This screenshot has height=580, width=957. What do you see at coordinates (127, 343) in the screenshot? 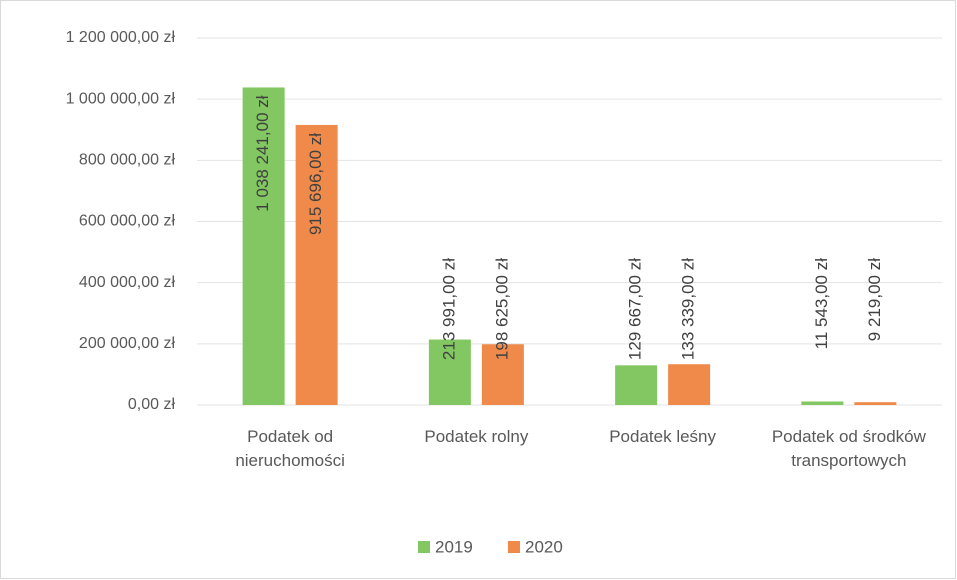
I see `y-tick-label: 200 000,00 zł` at bounding box center [127, 343].